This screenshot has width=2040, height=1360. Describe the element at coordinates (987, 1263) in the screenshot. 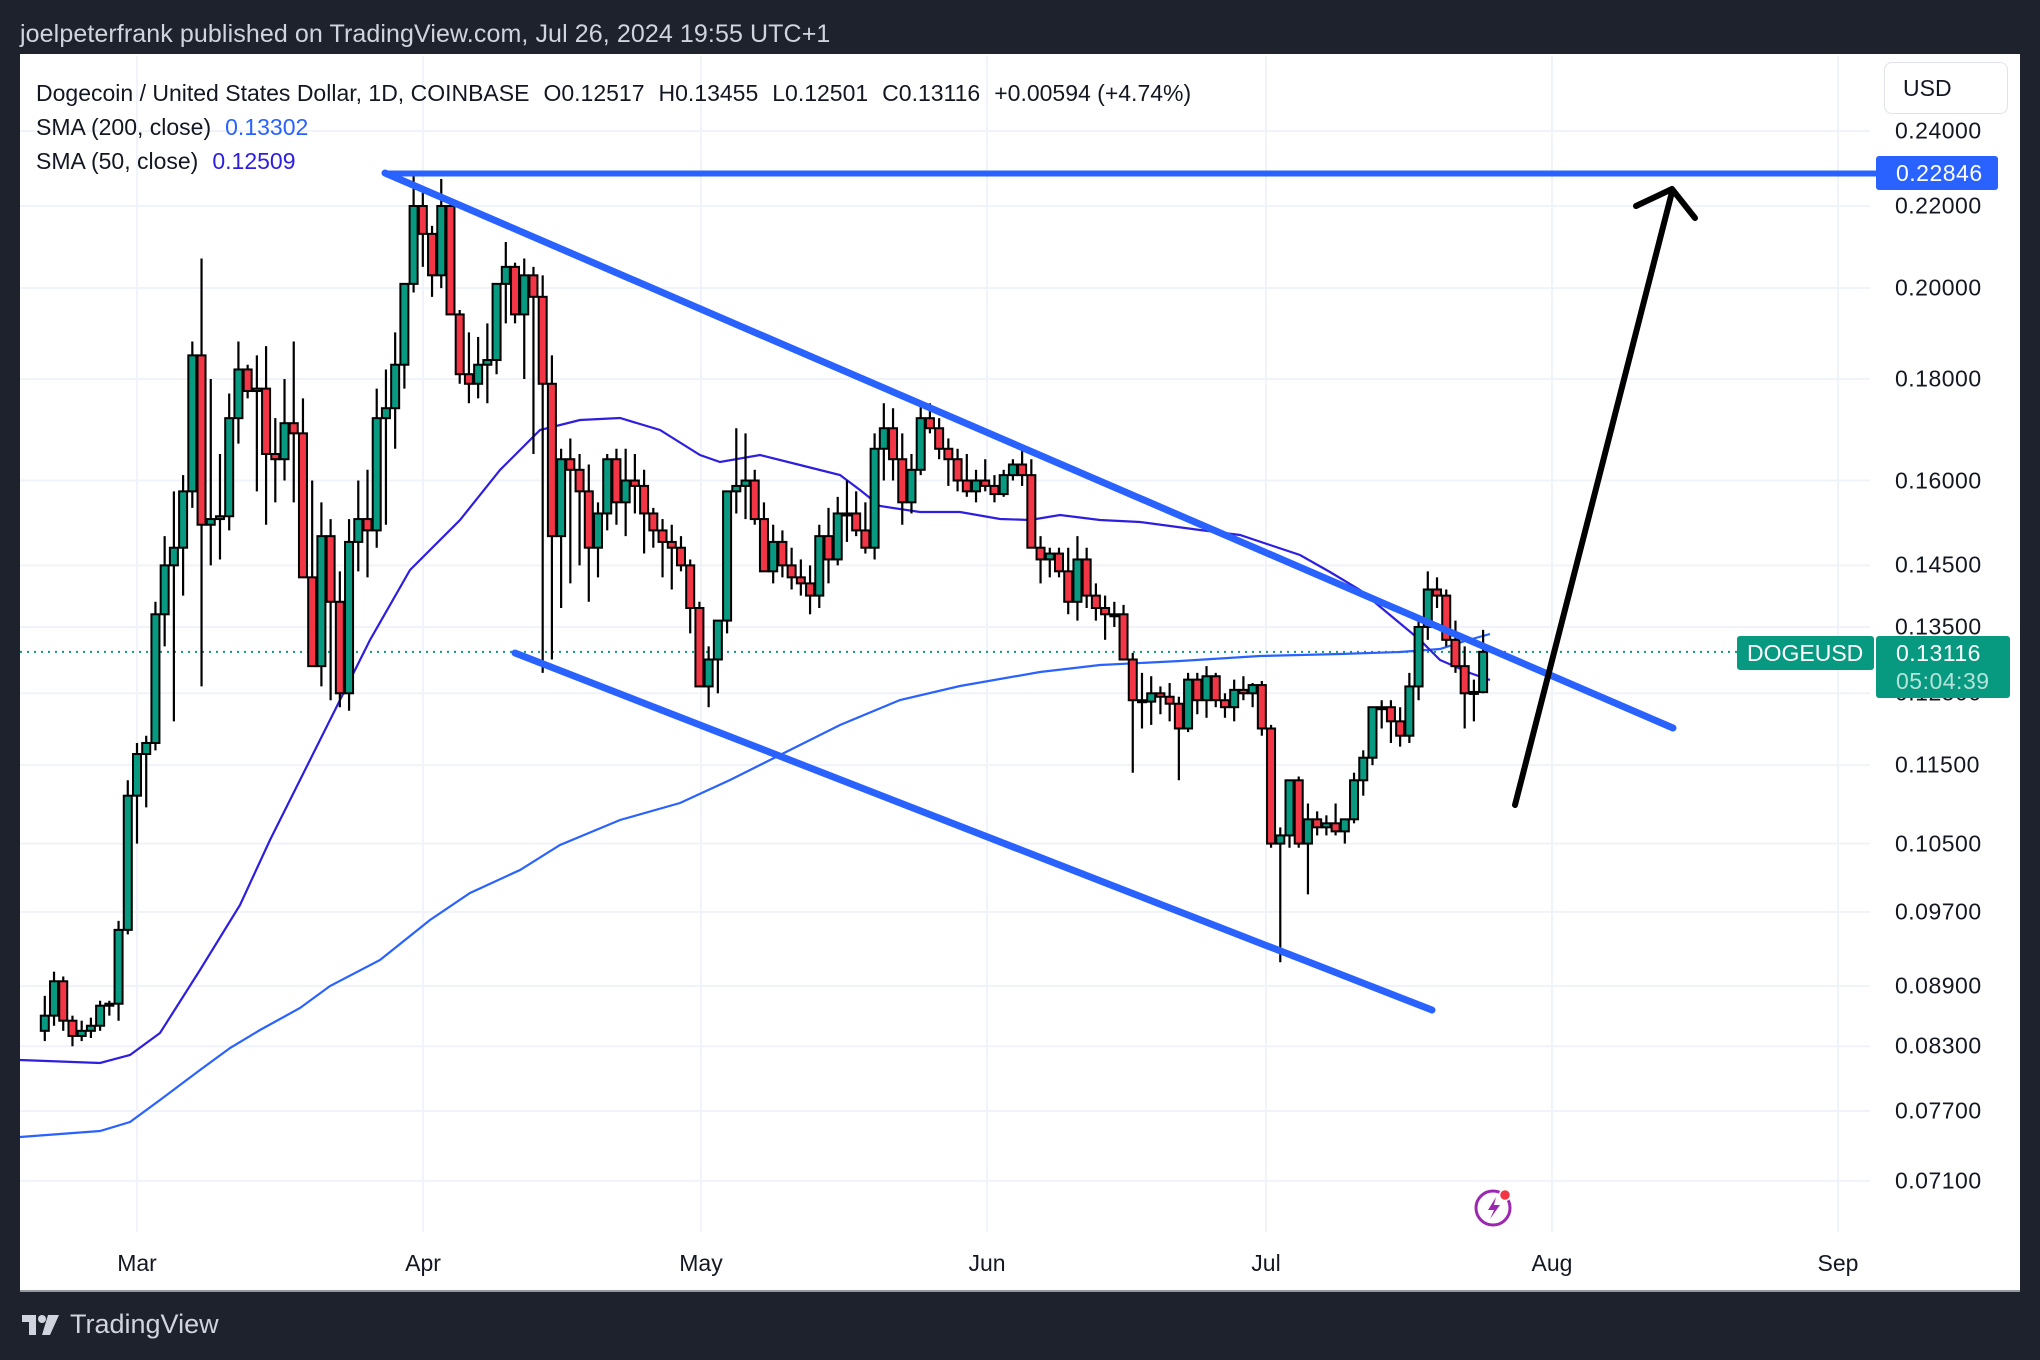

I see `time-tick-label: Jun` at that location.